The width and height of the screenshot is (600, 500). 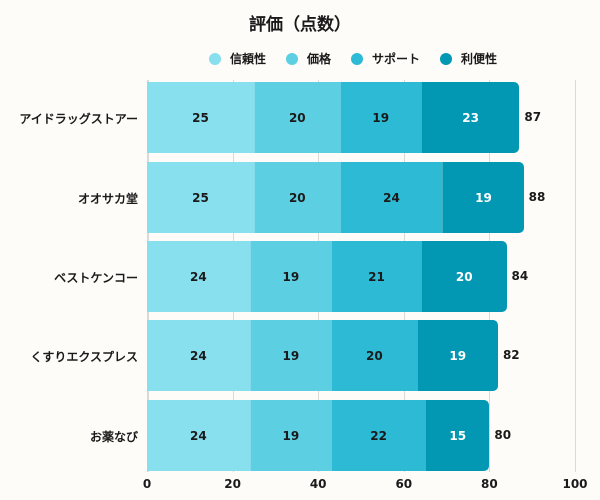 I want to click on bar-segment: 22, so click(x=378, y=435).